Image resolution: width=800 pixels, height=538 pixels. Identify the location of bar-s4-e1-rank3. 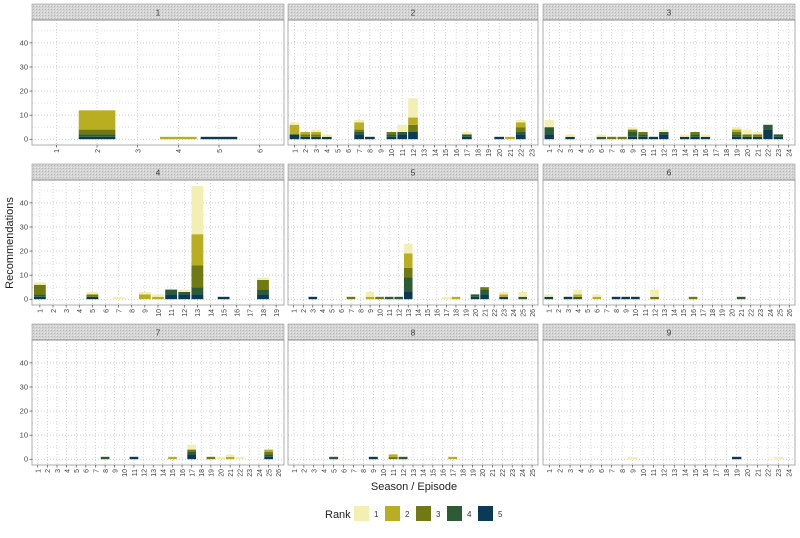
(39, 289).